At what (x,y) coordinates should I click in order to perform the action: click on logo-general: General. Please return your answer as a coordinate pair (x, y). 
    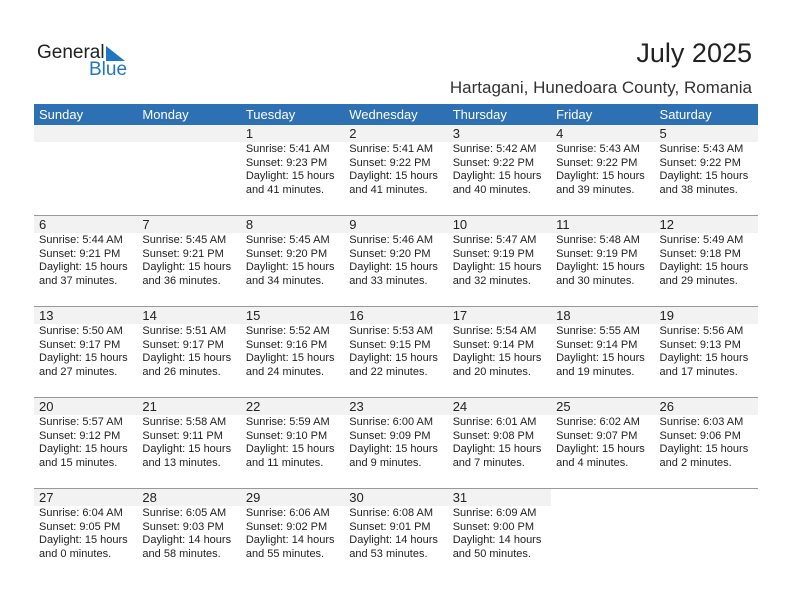
    Looking at the image, I should click on (71, 52).